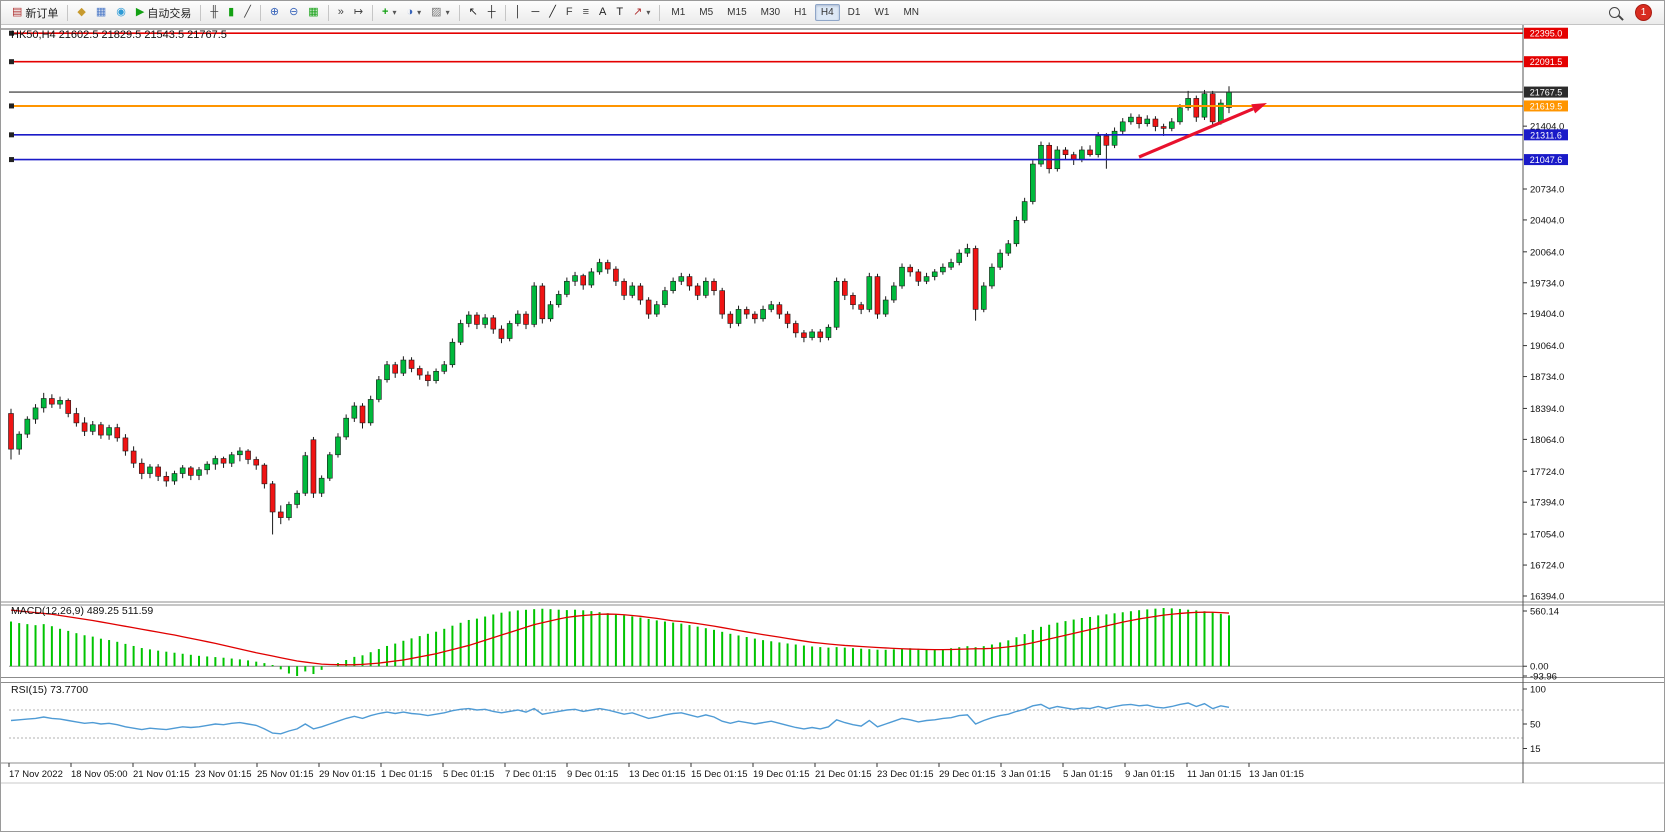  I want to click on search-button, so click(1614, 13).